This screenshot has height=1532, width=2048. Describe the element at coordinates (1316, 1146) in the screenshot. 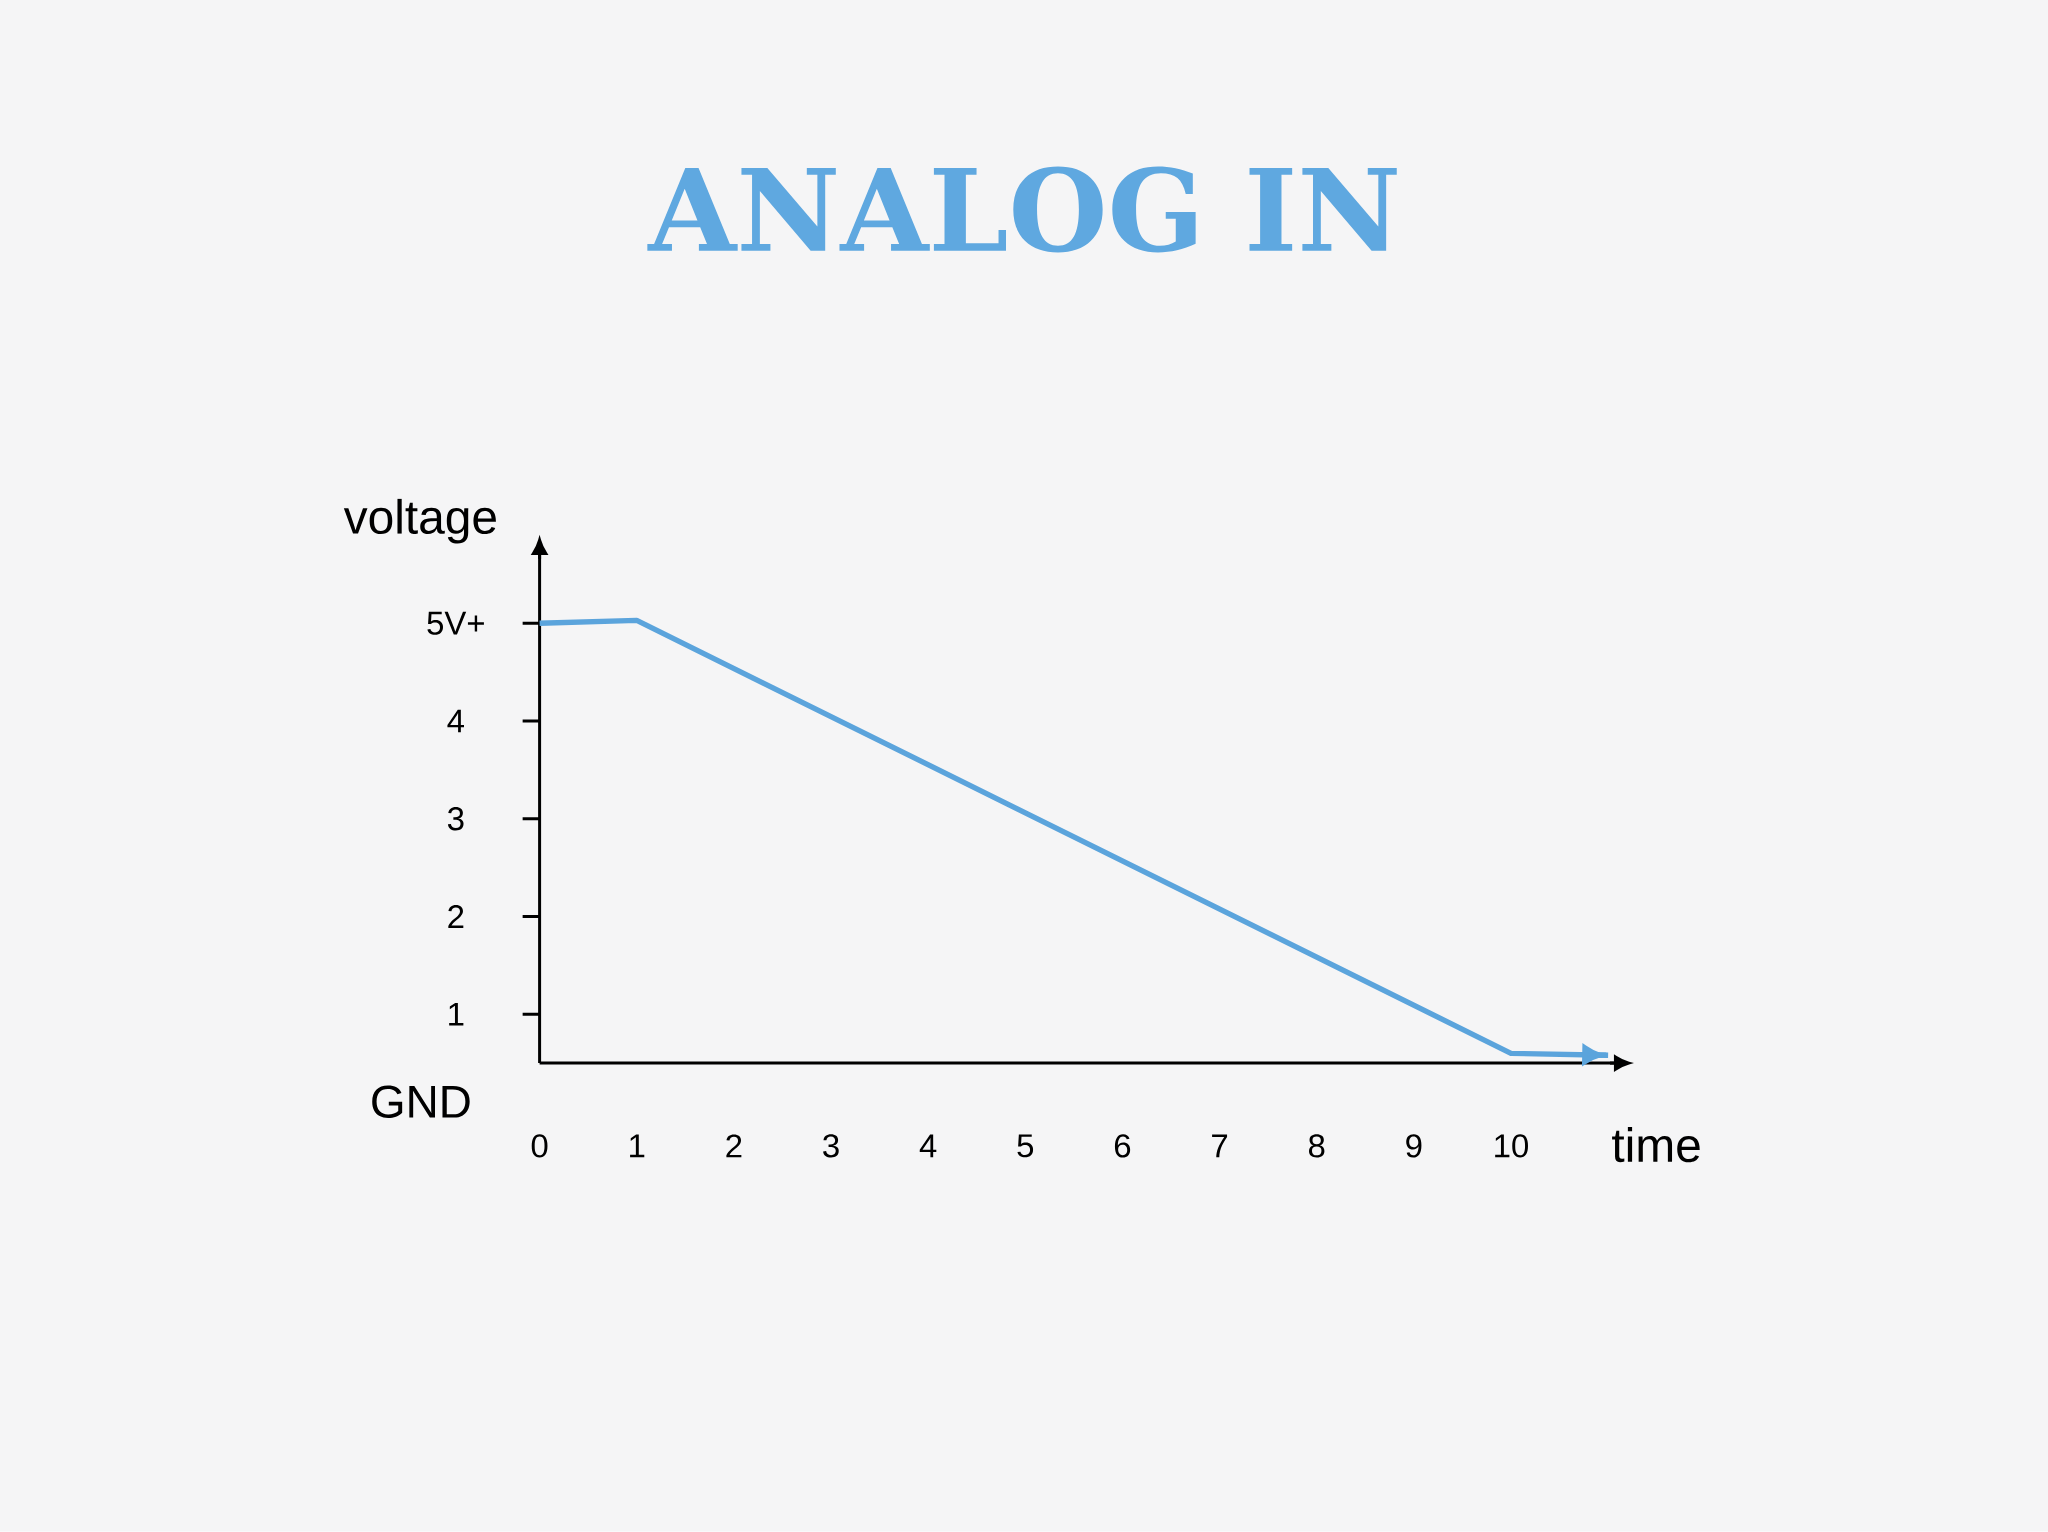

I see `x-tick-label: 8` at that location.